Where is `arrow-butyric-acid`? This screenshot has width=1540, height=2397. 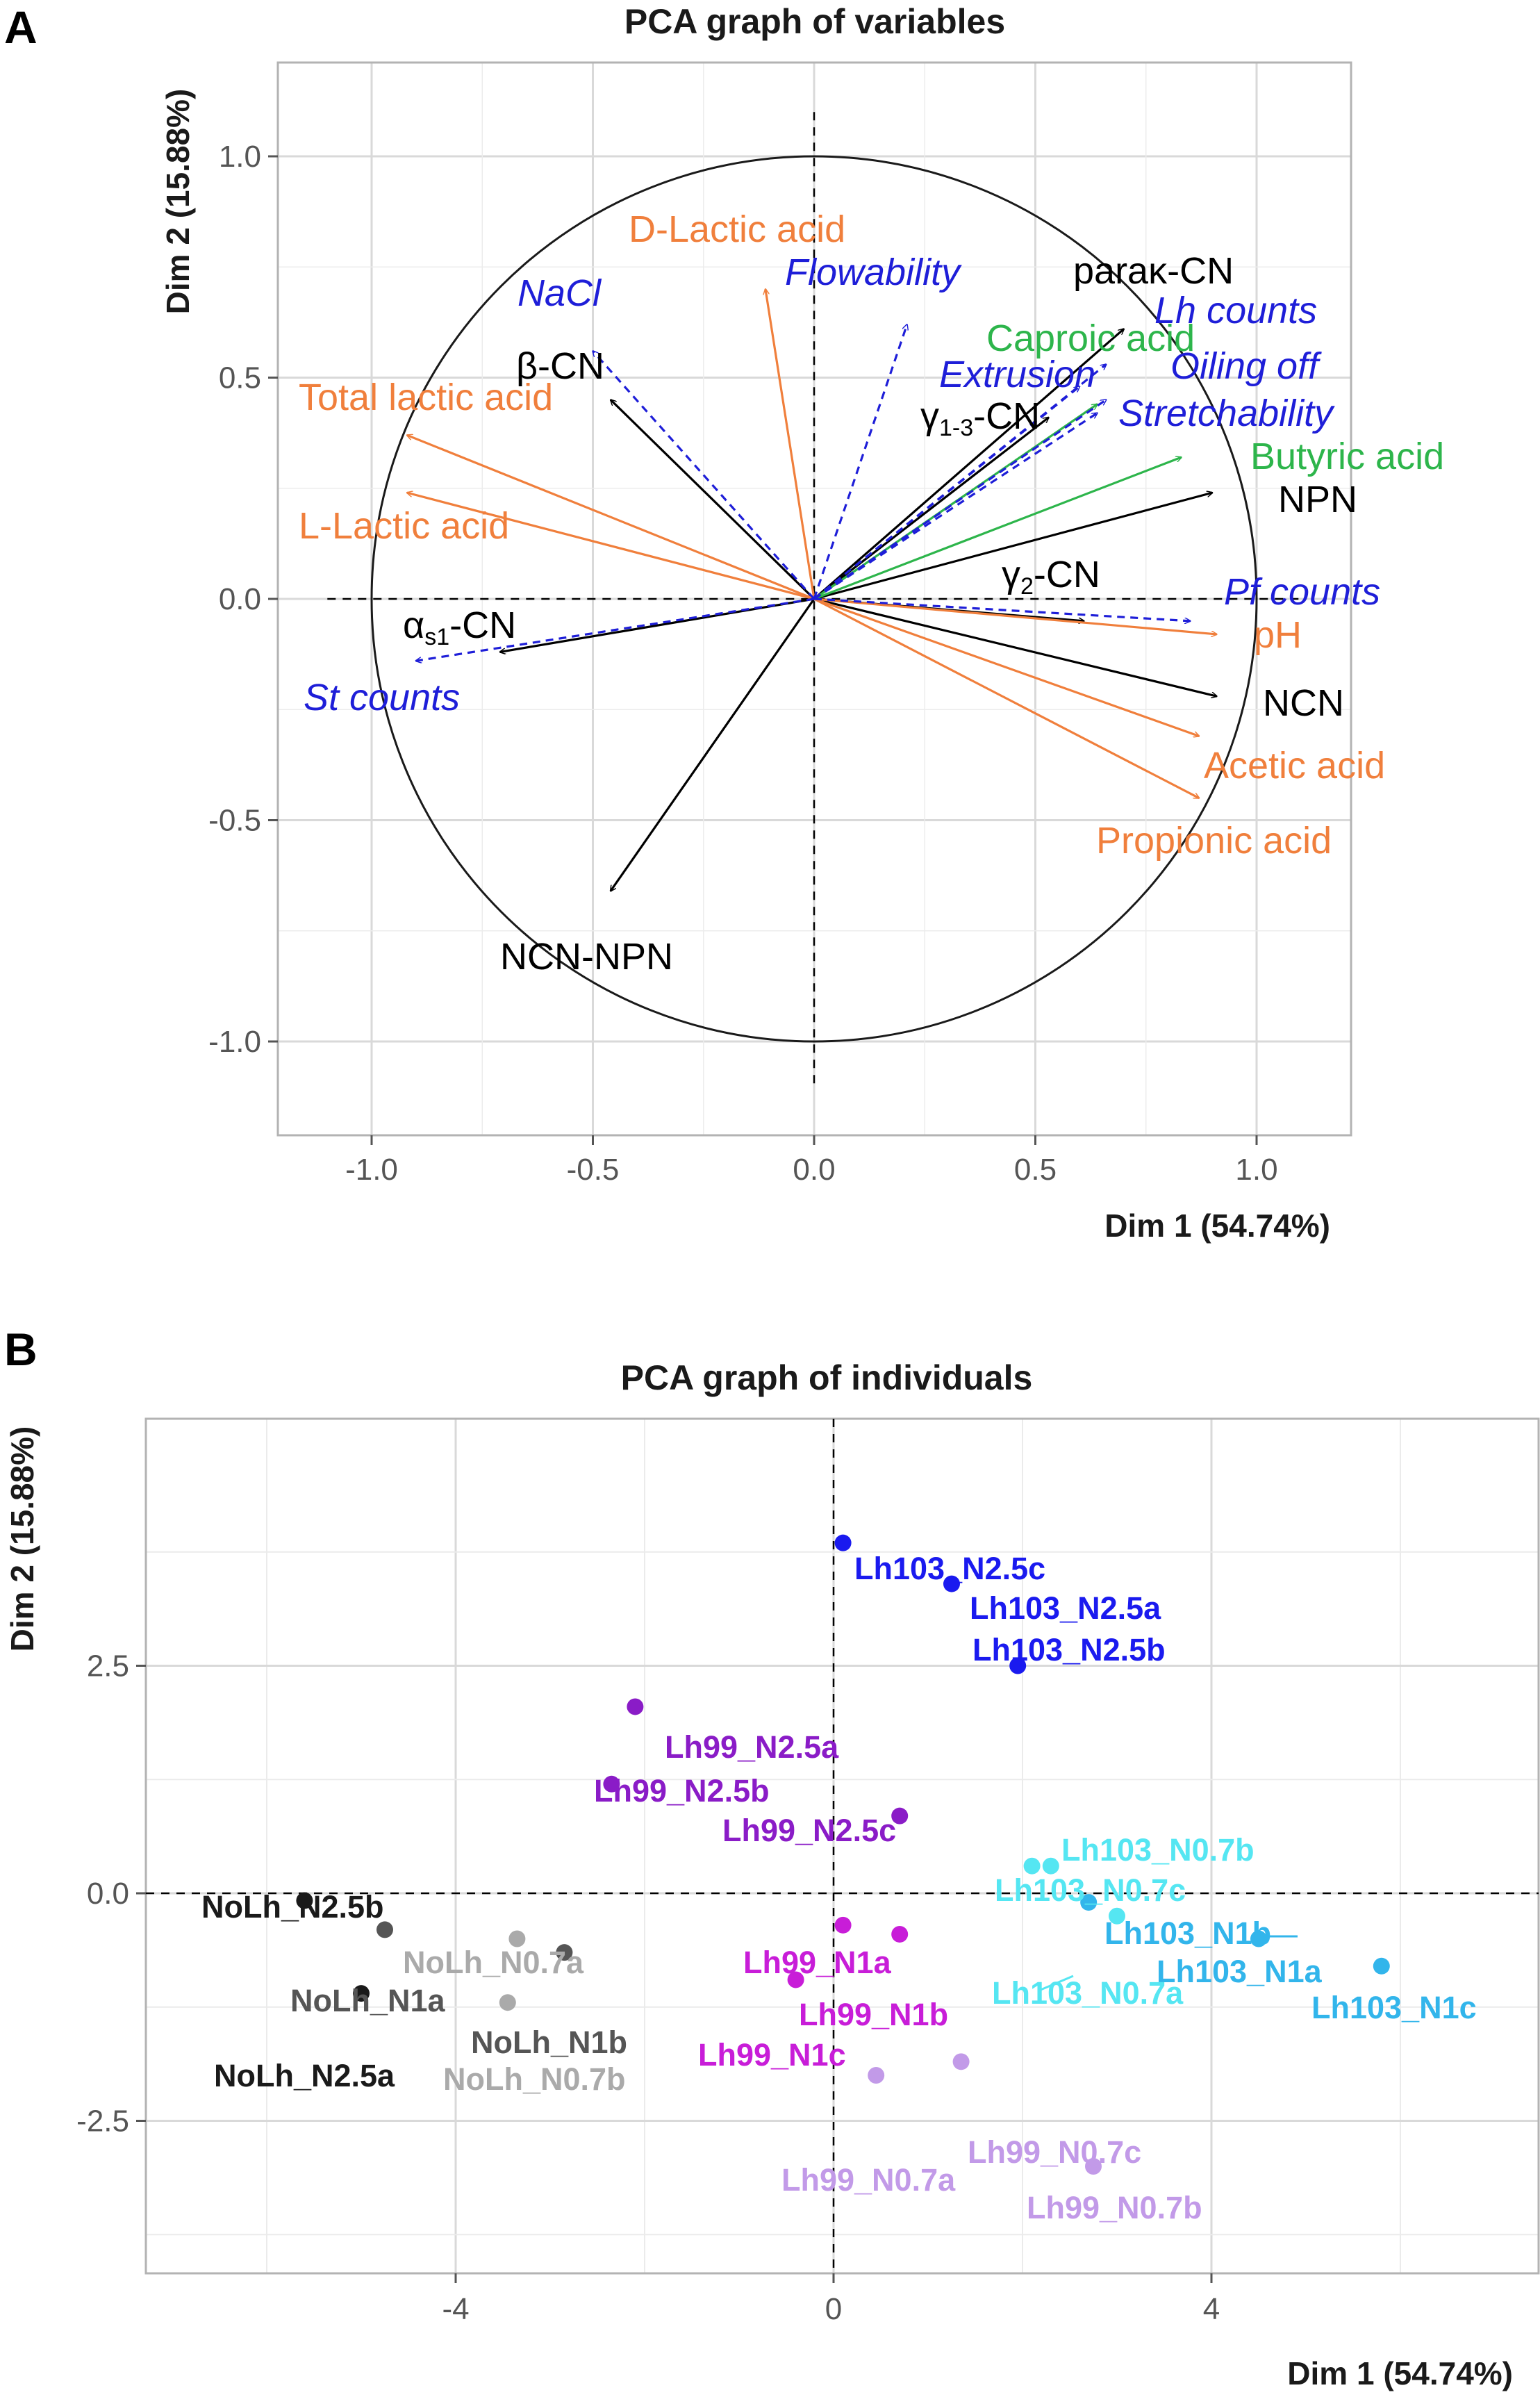
arrow-butyric-acid is located at coordinates (997, 529).